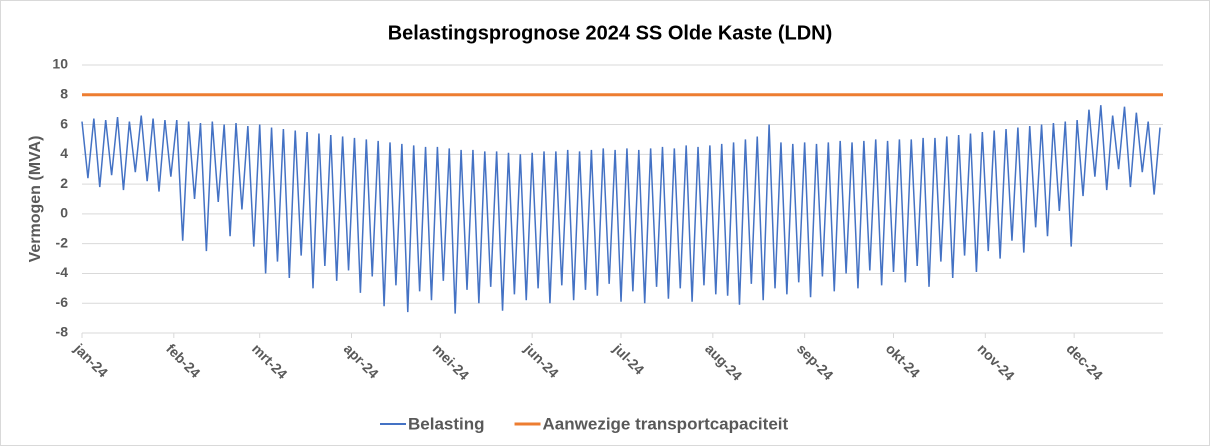  I want to click on y-tick-label: -6, so click(62, 302).